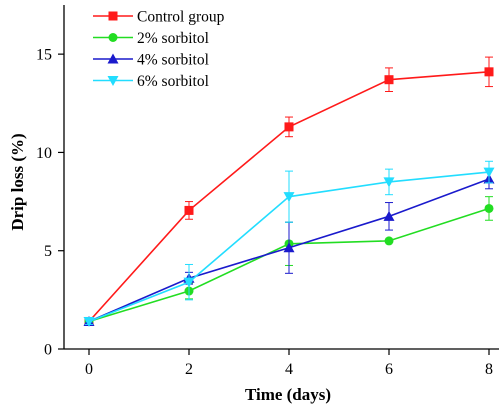 The image size is (500, 408). I want to click on y-tick-label: 10, so click(44, 153).